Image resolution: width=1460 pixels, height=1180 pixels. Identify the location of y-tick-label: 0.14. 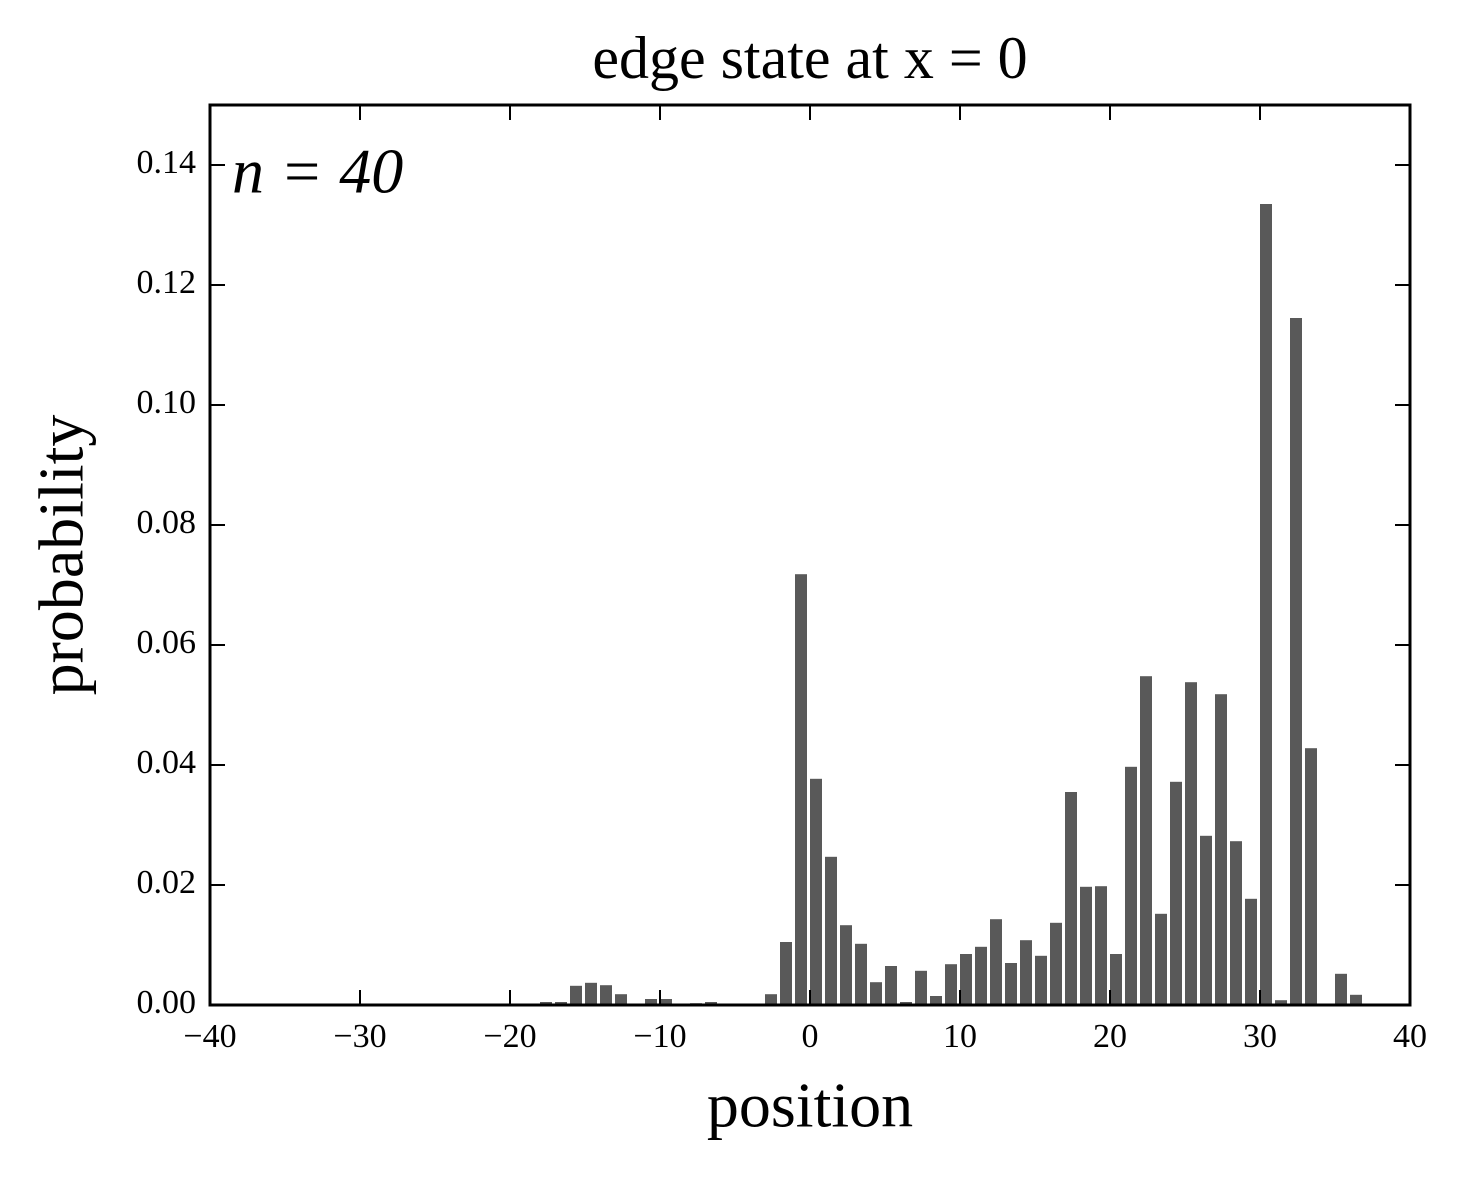
(167, 162).